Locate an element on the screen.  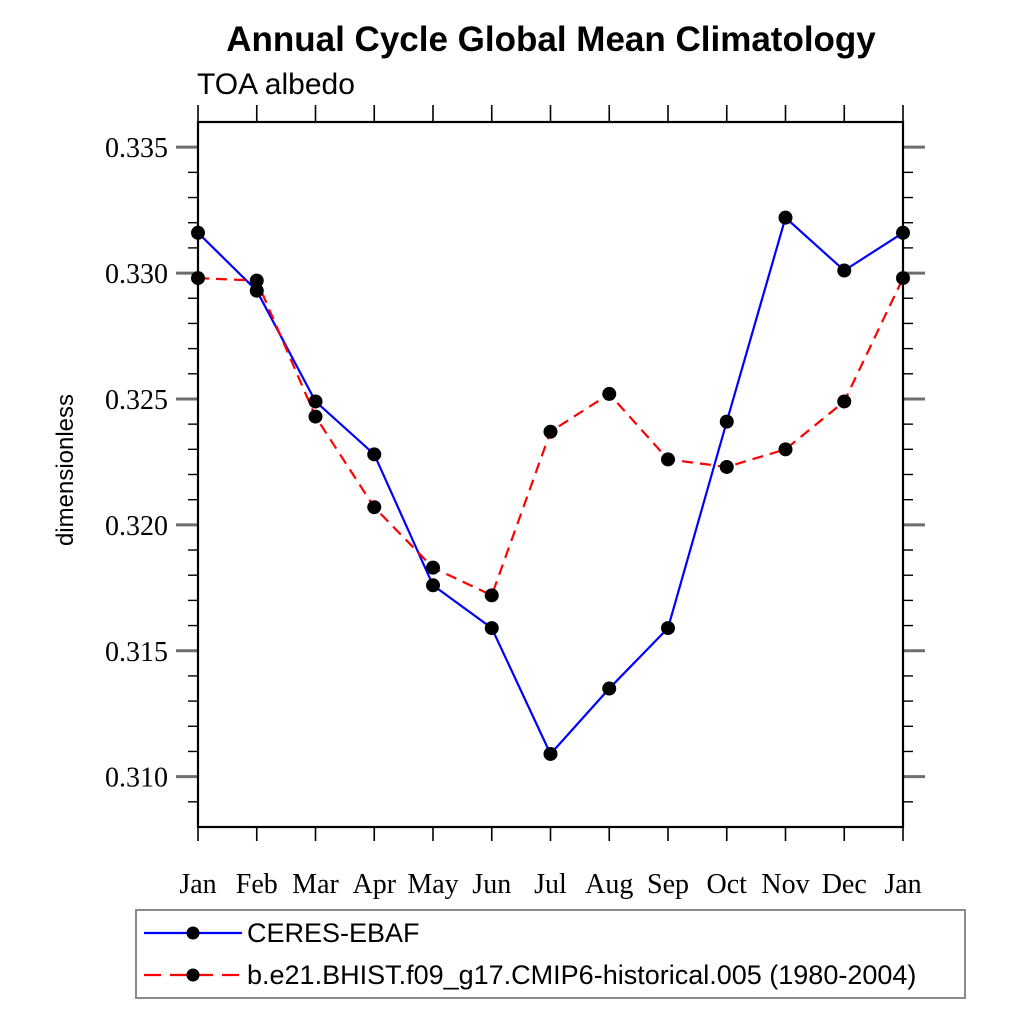
svg-text: Jun is located at coordinates (491, 884).